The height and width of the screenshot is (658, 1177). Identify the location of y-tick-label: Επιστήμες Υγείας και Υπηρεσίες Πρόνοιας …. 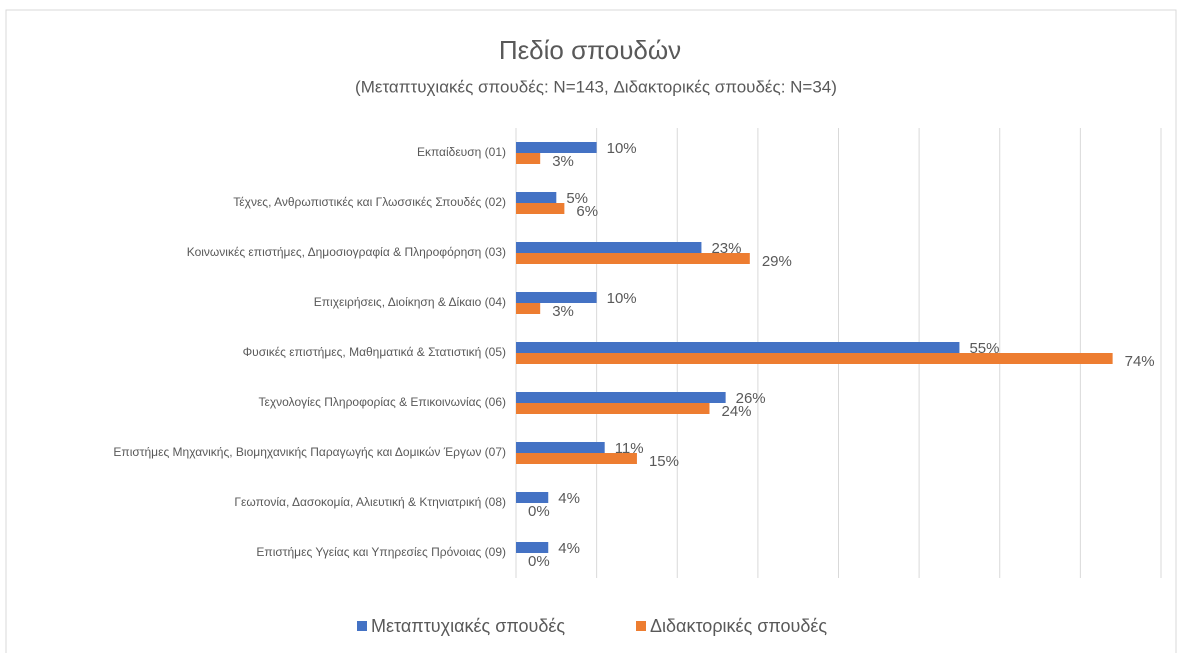
(381, 552).